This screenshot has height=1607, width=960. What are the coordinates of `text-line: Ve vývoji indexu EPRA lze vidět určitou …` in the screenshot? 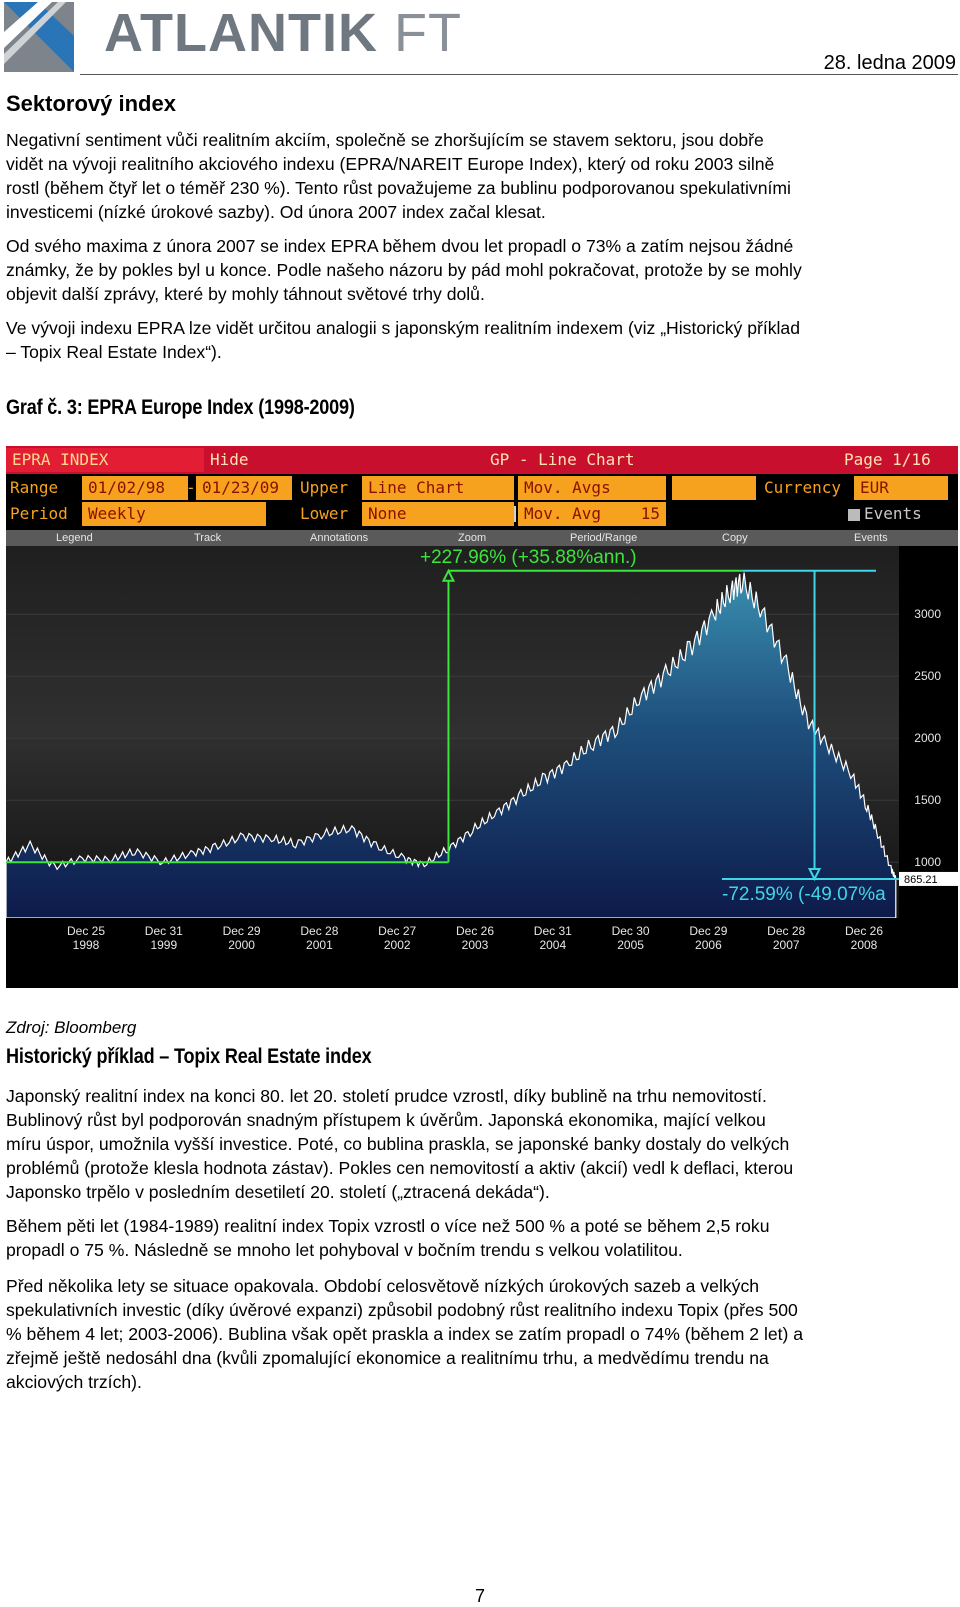 It's located at (403, 328).